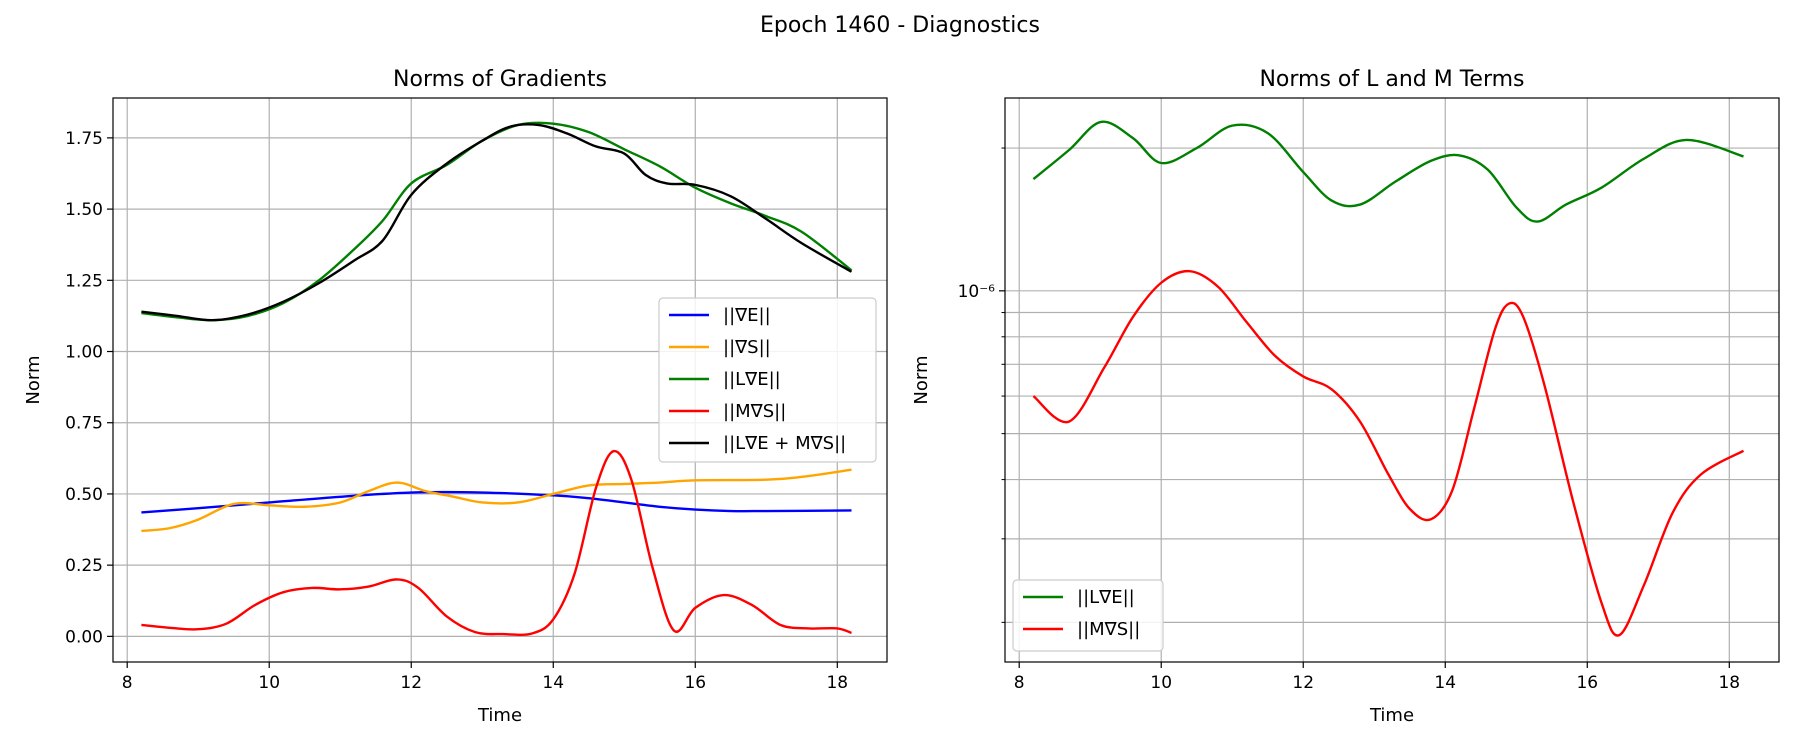 Image resolution: width=1800 pixels, height=750 pixels. I want to click on y-tick-label: 0.25, so click(84, 566).